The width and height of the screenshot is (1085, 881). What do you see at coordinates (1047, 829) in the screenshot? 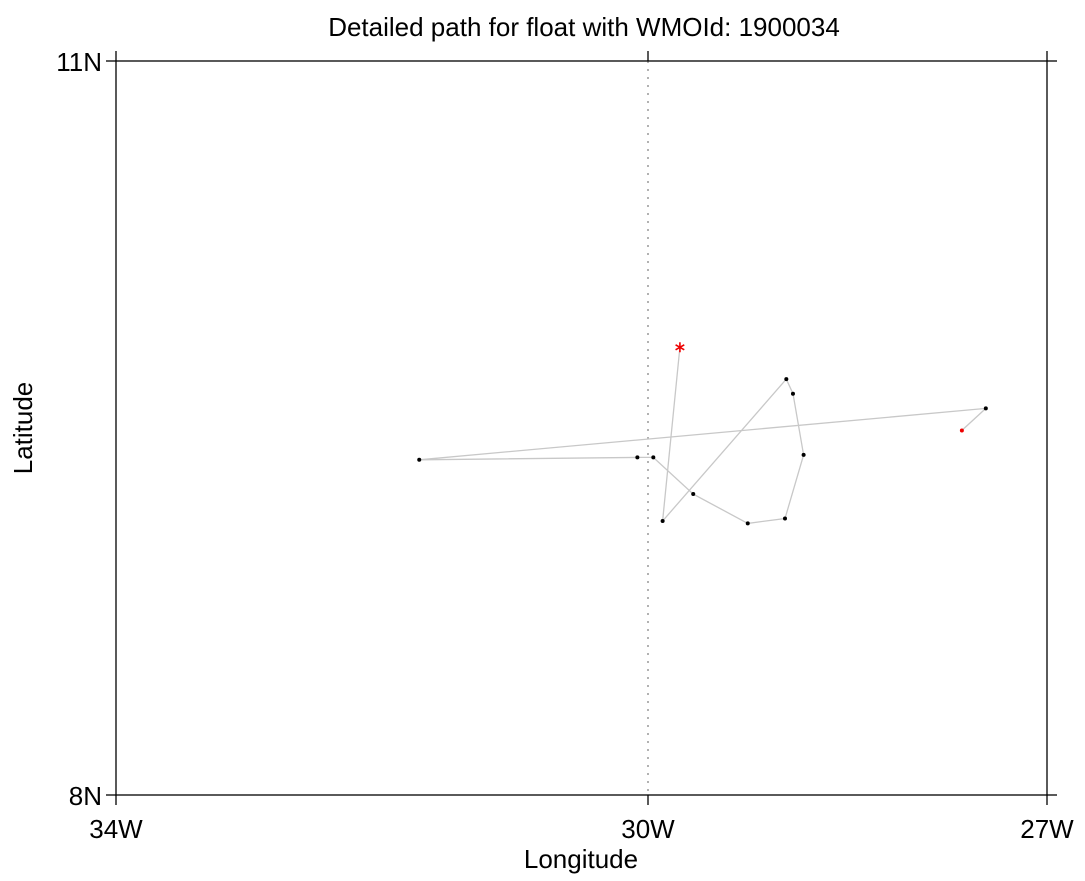
I see `x-tick-label-2: 27W` at bounding box center [1047, 829].